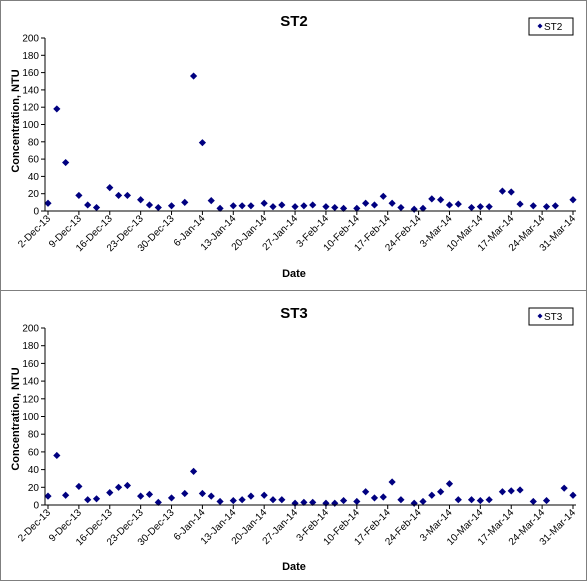 This screenshot has height=581, width=587. I want to click on legend-label: ST3, so click(553, 317).